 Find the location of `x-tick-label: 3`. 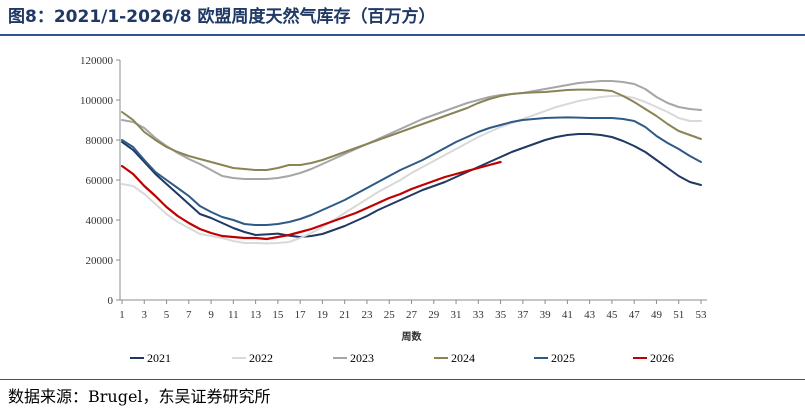

x-tick-label: 3 is located at coordinates (145, 315).